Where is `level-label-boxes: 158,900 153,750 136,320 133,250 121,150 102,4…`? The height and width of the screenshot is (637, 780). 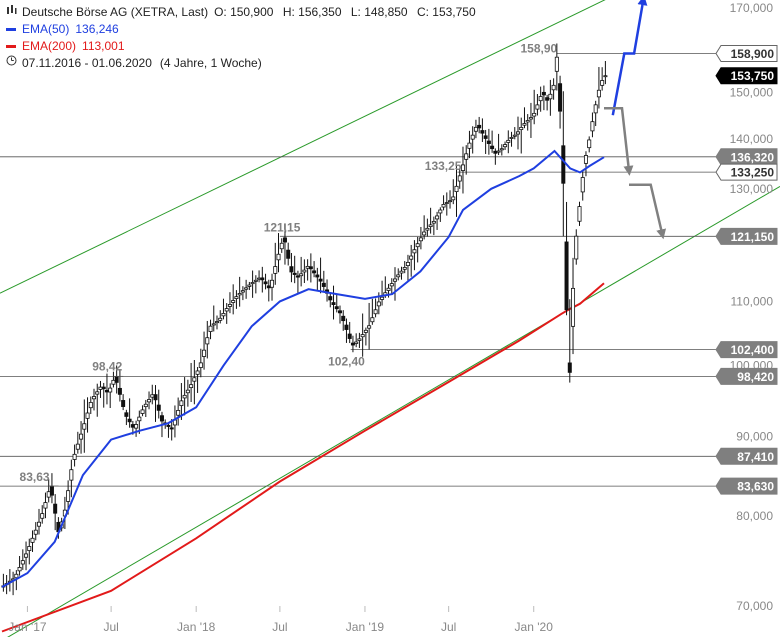 level-label-boxes: 158,900 153,750 136,320 133,250 121,150 102,4… is located at coordinates (746, 270).